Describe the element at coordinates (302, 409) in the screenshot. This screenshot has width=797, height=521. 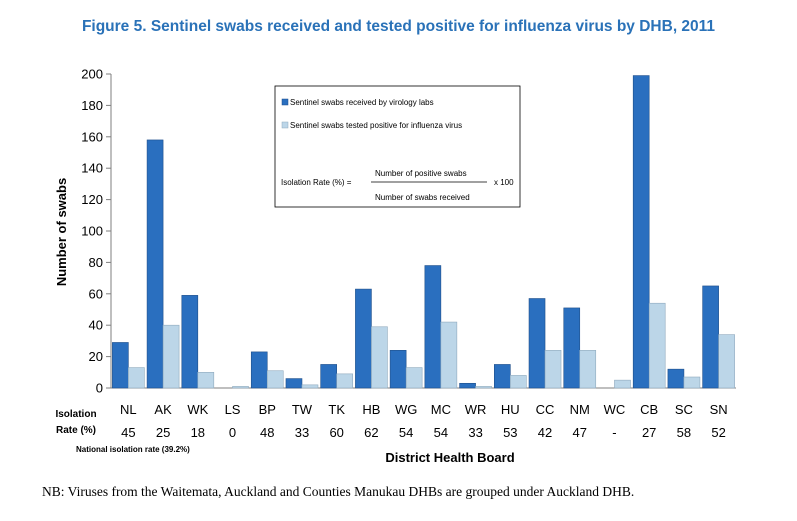
I see `x-tick-label-tw: TW` at that location.